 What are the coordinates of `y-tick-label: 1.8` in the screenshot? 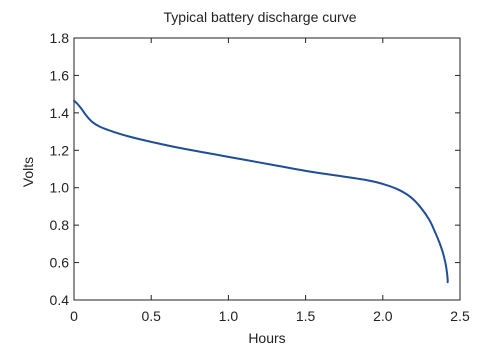 It's located at (60, 38).